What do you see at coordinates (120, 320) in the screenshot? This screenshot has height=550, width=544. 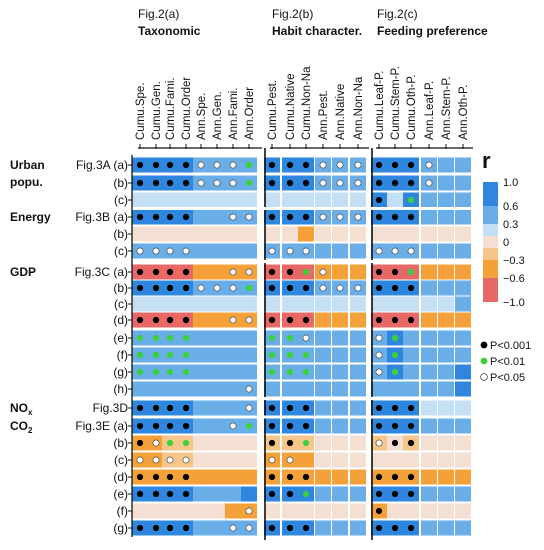 I see `row-label: (d)` at bounding box center [120, 320].